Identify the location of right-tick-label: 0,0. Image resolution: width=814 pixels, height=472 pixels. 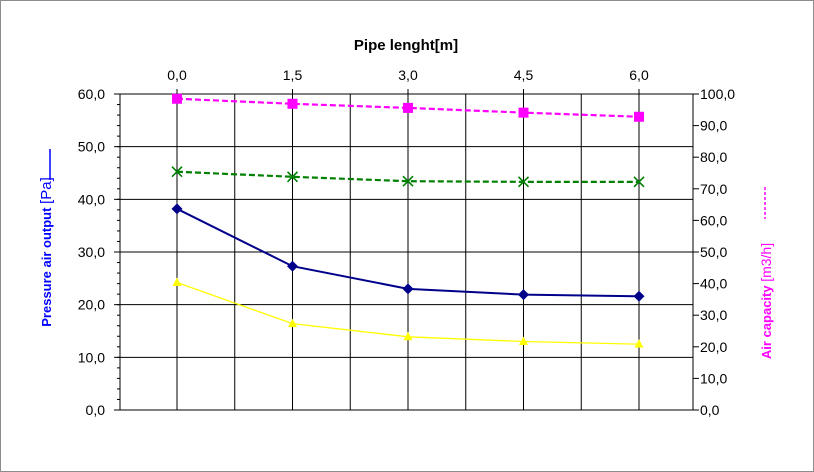
(710, 410).